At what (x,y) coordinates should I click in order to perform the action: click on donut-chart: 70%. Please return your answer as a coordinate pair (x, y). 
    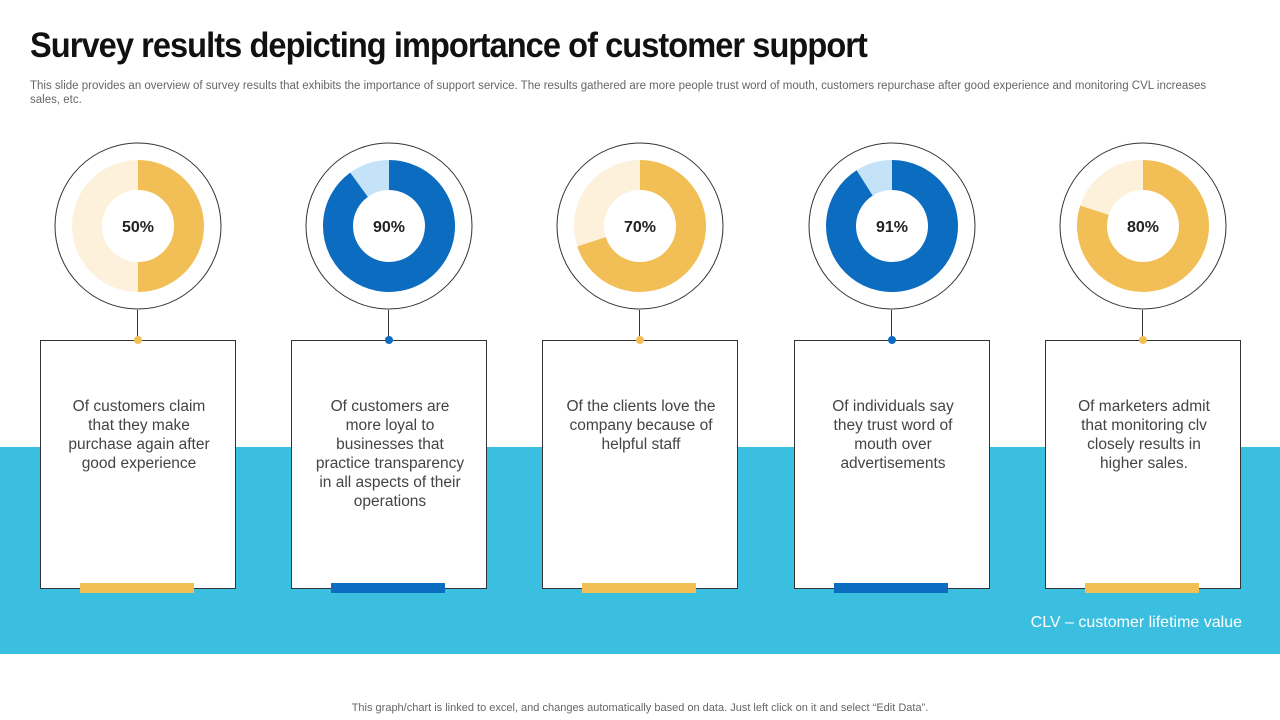
    Looking at the image, I should click on (640, 227).